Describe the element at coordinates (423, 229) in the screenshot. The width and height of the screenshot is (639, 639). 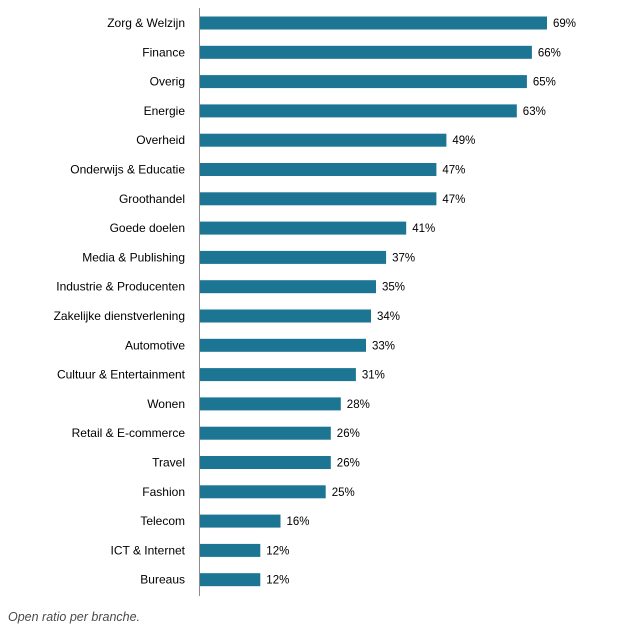
I see `value-label-goede-doelen: 41%` at that location.